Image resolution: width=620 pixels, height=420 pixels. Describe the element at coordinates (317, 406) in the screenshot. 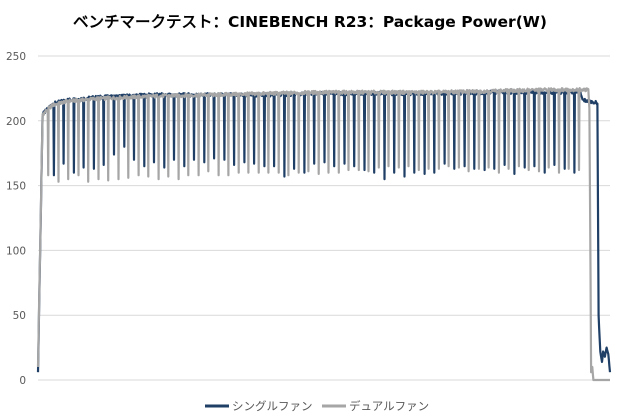

I see `legend: シングルファン デュアルファン` at that location.